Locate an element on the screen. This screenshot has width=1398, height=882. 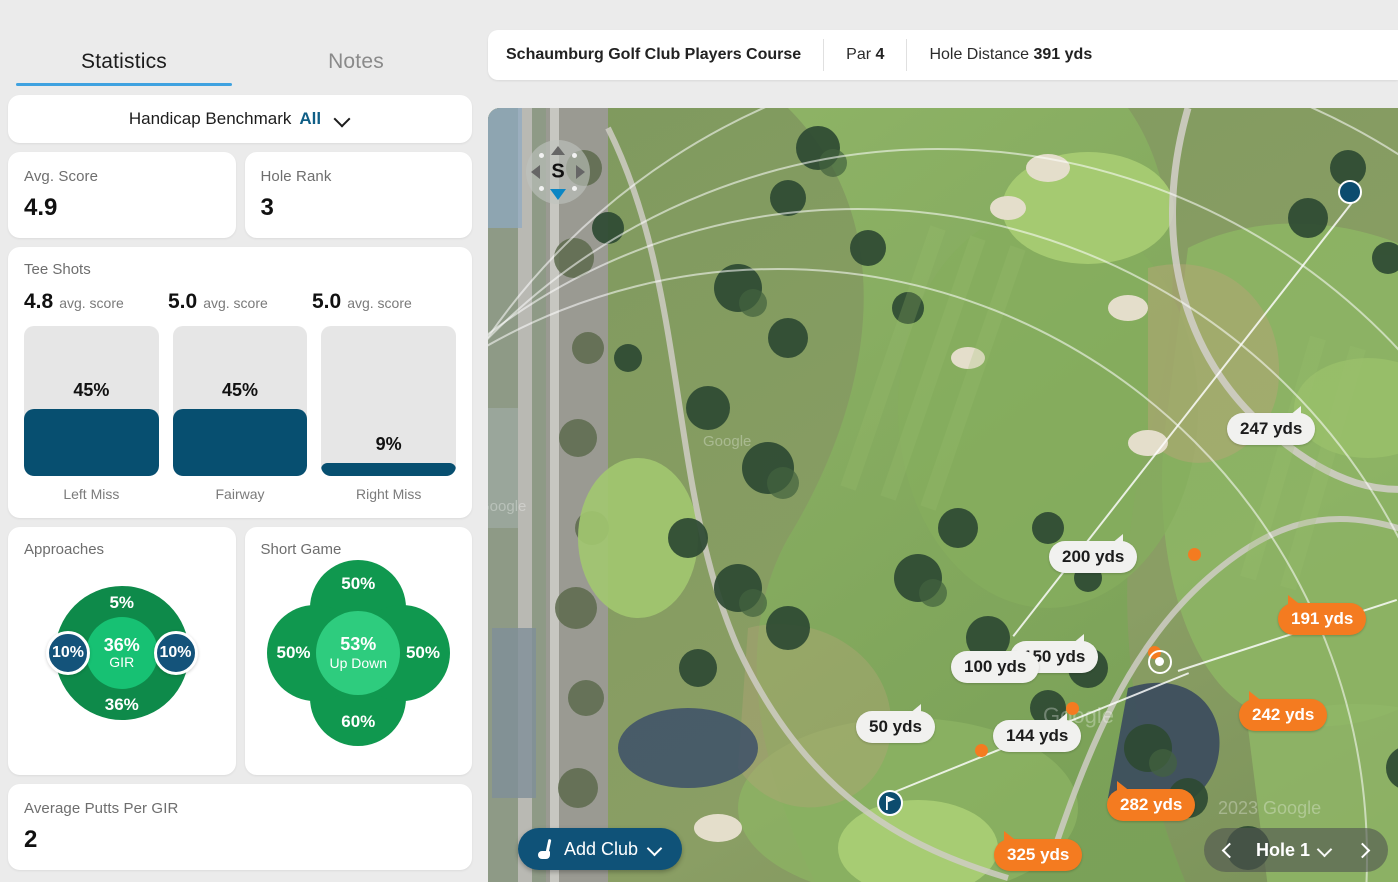
hole-navigation: Hole 1 is located at coordinates (1295, 850).